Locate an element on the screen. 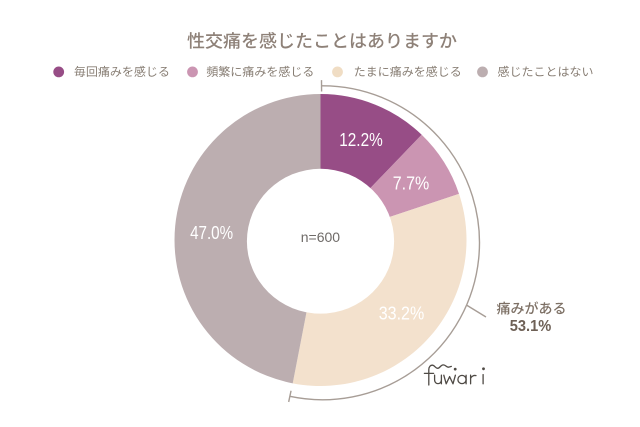 The height and width of the screenshot is (427, 640). svg-text: 53.1% is located at coordinates (531, 326).